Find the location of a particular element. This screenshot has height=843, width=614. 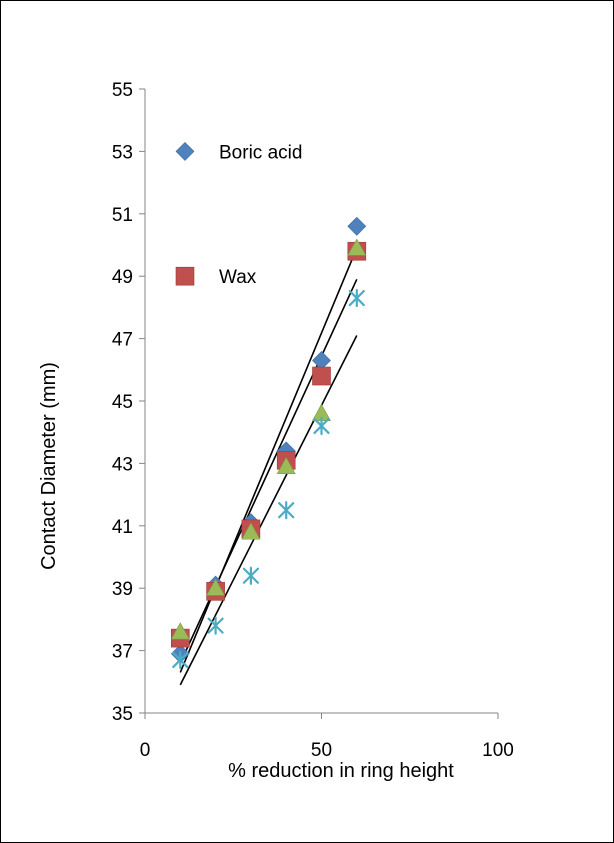

y-tick-label: 43 is located at coordinates (122, 464).